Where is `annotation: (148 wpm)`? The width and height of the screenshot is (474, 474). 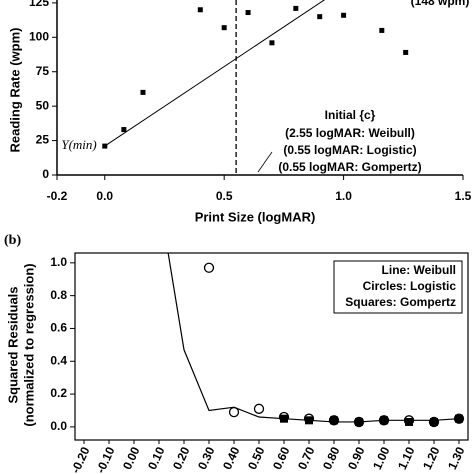
annotation: (148 wpm) is located at coordinates (440, 4).